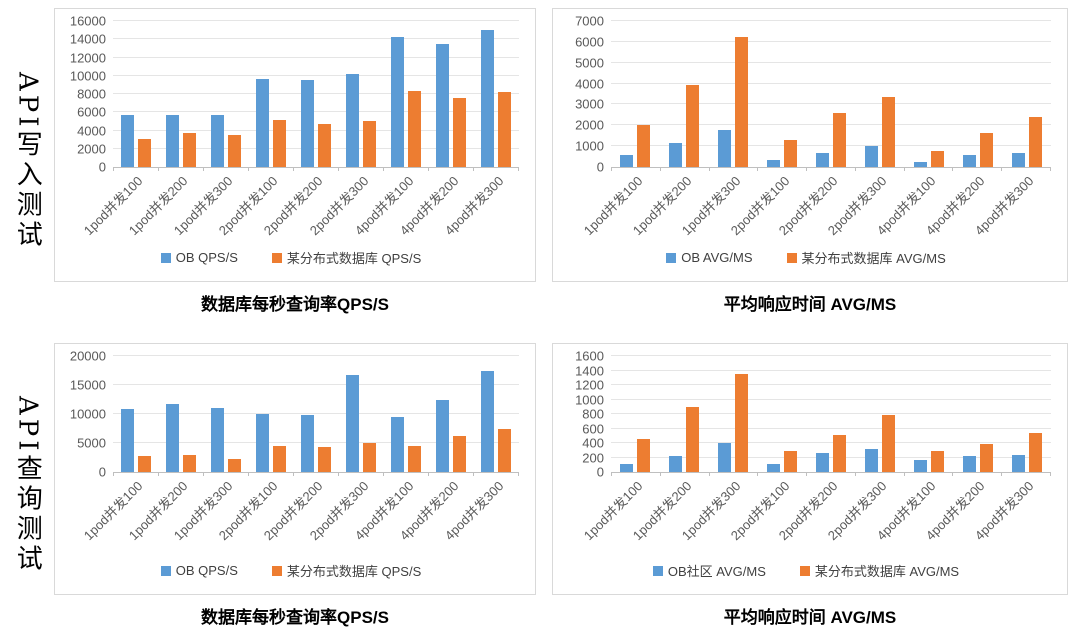 The image size is (1080, 632). What do you see at coordinates (717, 257) in the screenshot?
I see `legend-label: OB AVG/MS` at bounding box center [717, 257].